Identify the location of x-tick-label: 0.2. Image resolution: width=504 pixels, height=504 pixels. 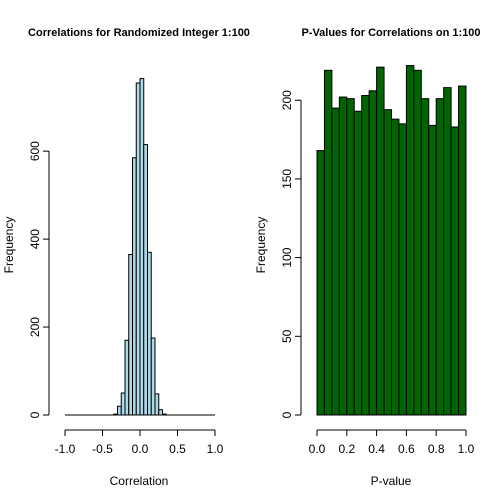
(346, 449).